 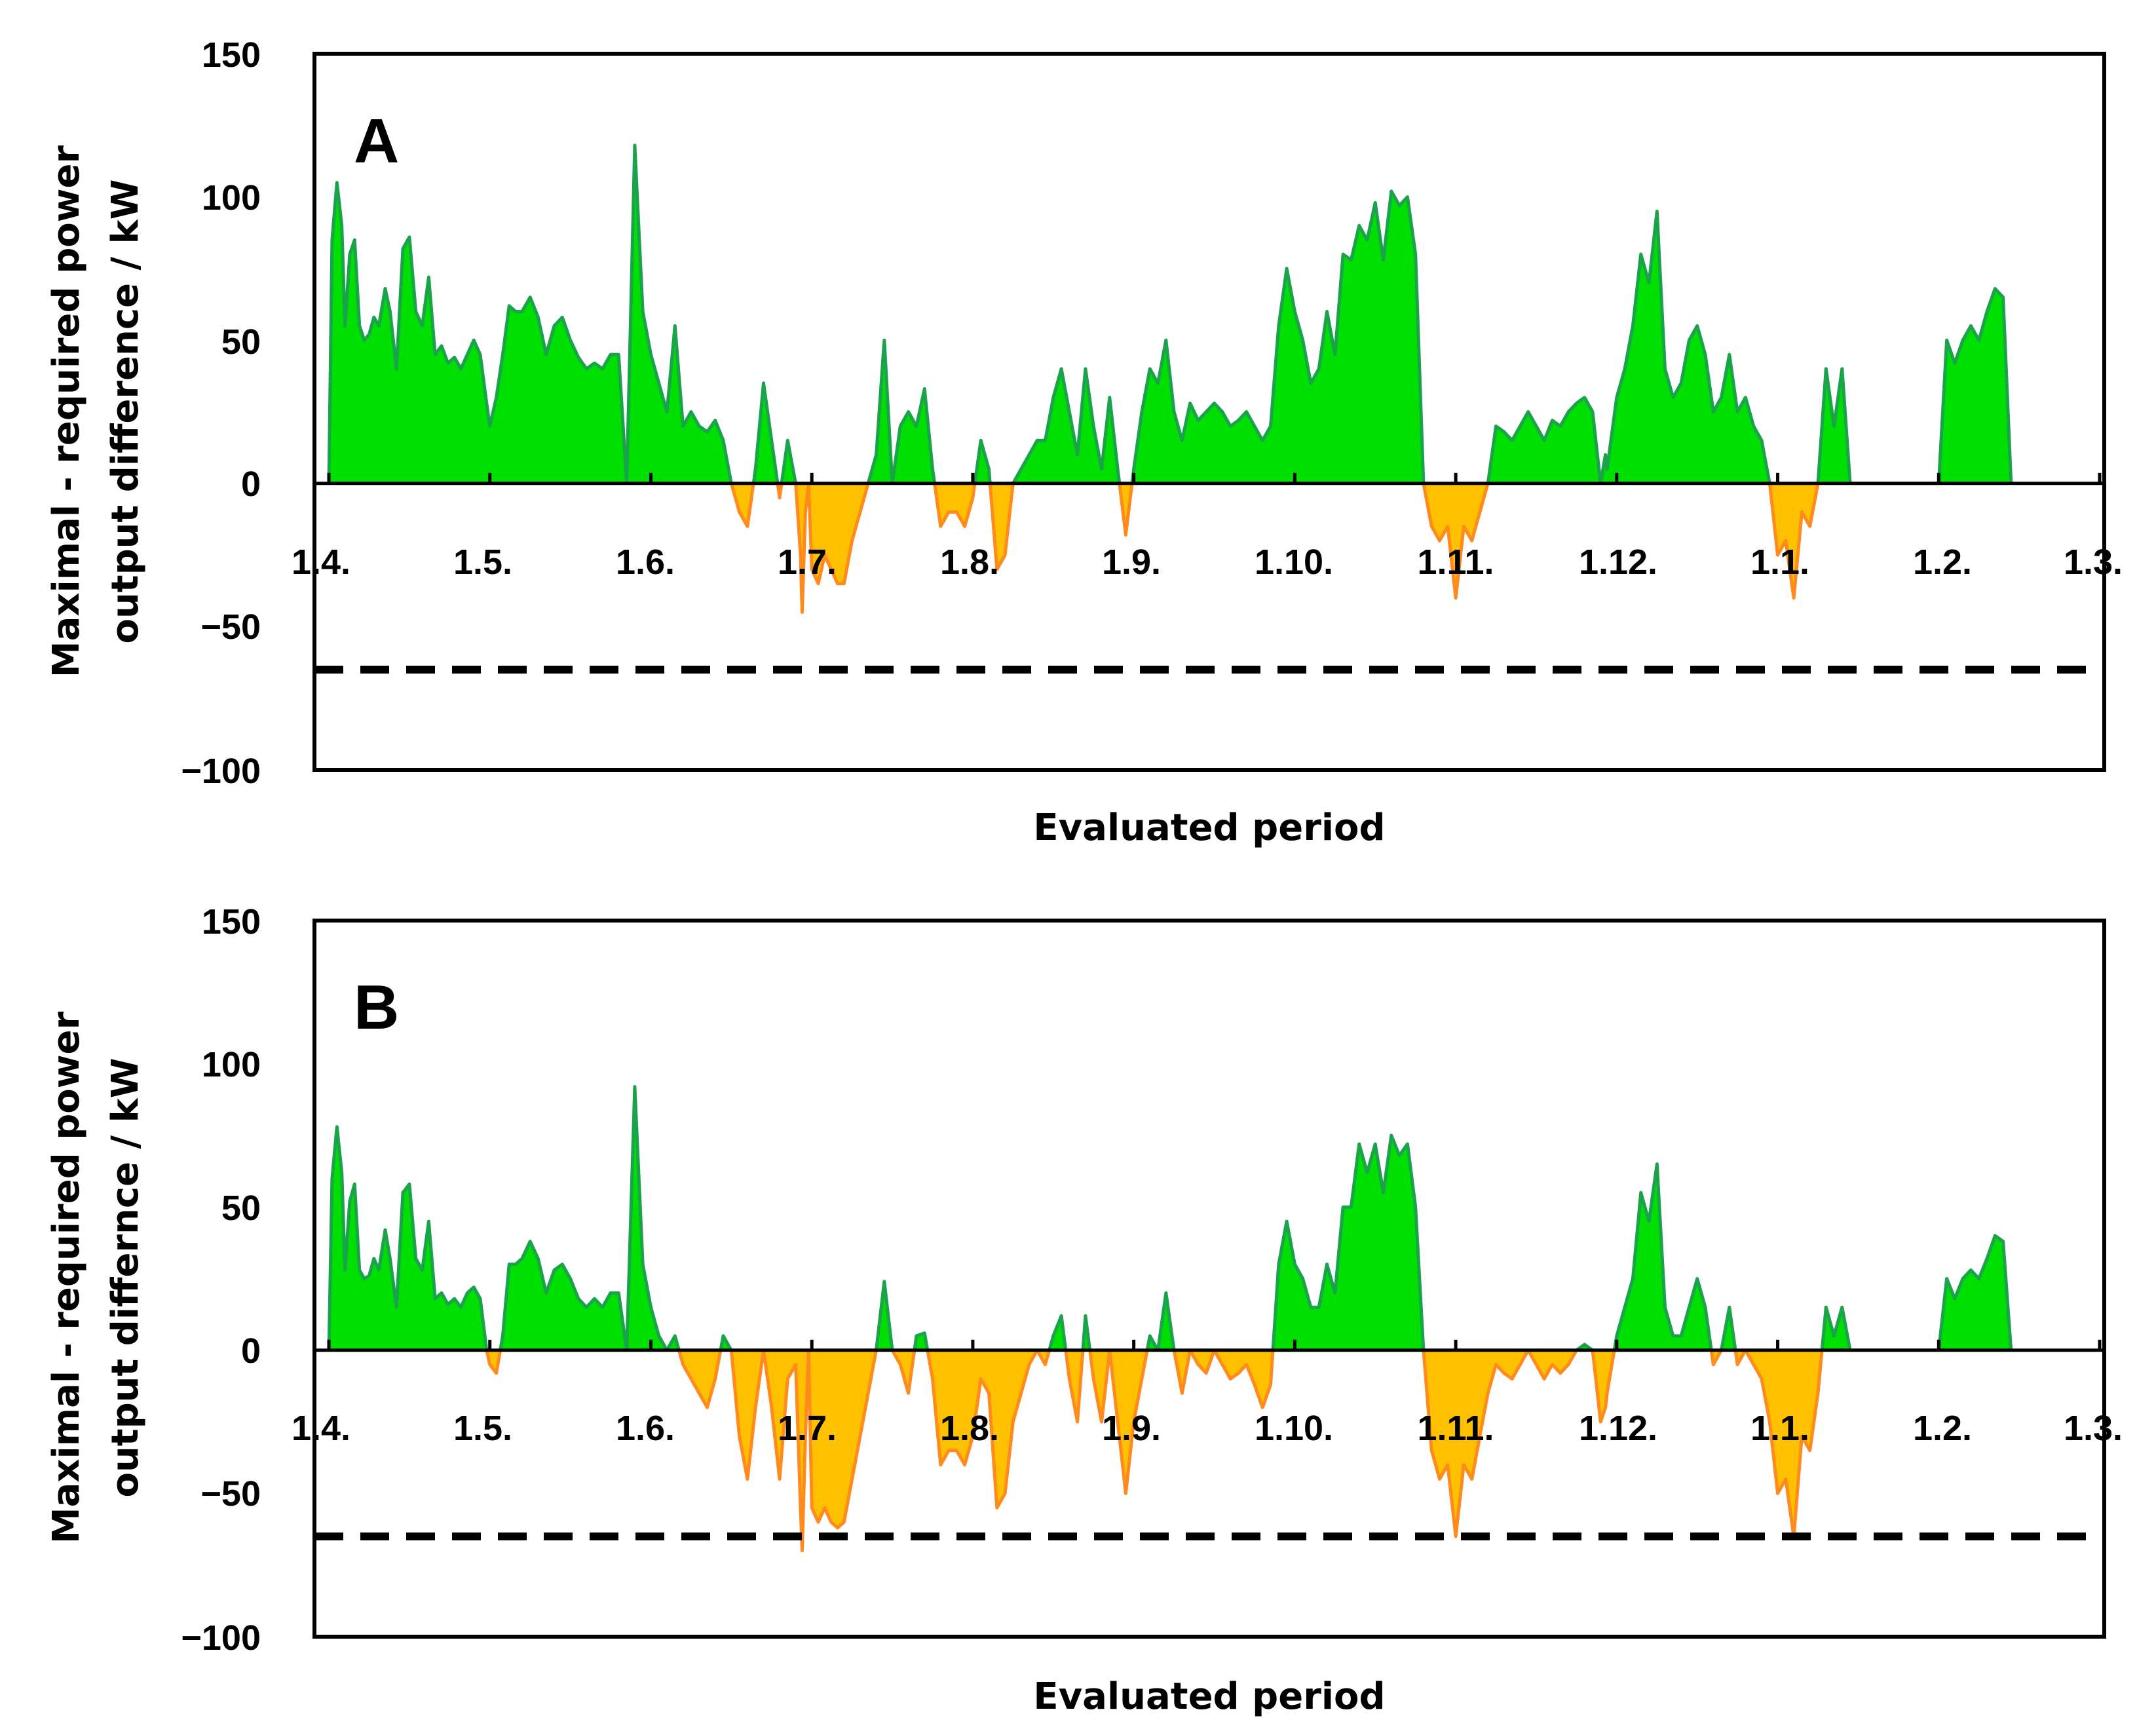 I want to click on panel-b-y-axis-title-line1: Maximal - required power, so click(x=66, y=1278).